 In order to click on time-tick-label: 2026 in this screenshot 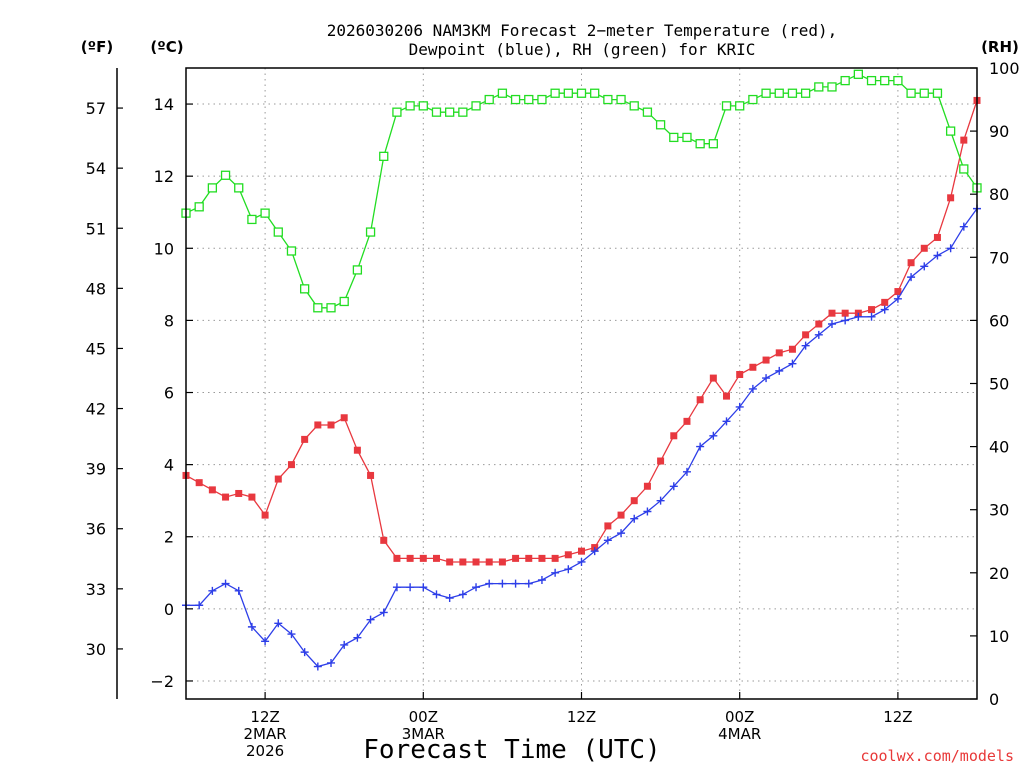, I will do `click(265, 751)`.